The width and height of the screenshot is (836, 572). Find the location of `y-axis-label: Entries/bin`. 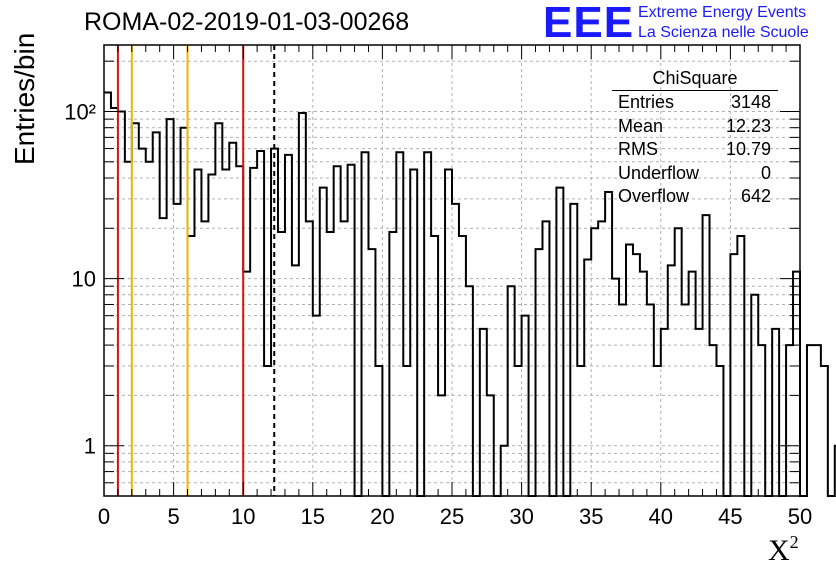

y-axis-label: Entries/bin is located at coordinates (24, 98).